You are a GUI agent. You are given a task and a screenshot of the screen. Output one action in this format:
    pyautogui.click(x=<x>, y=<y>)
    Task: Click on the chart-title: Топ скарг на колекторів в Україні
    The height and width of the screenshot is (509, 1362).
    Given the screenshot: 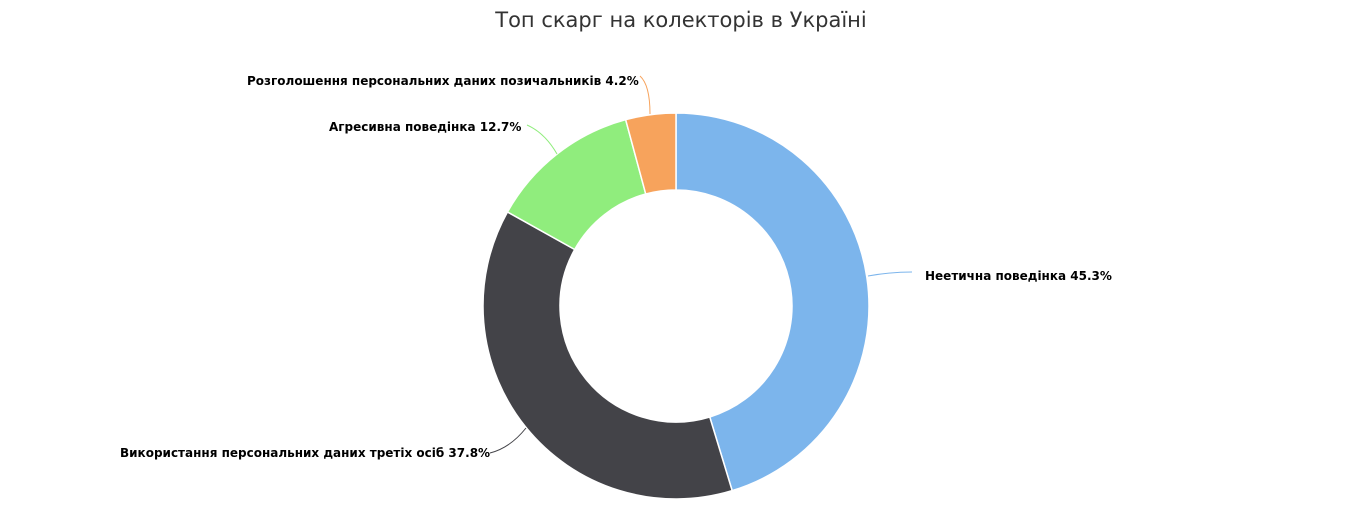 What is the action you would take?
    pyautogui.click(x=681, y=20)
    